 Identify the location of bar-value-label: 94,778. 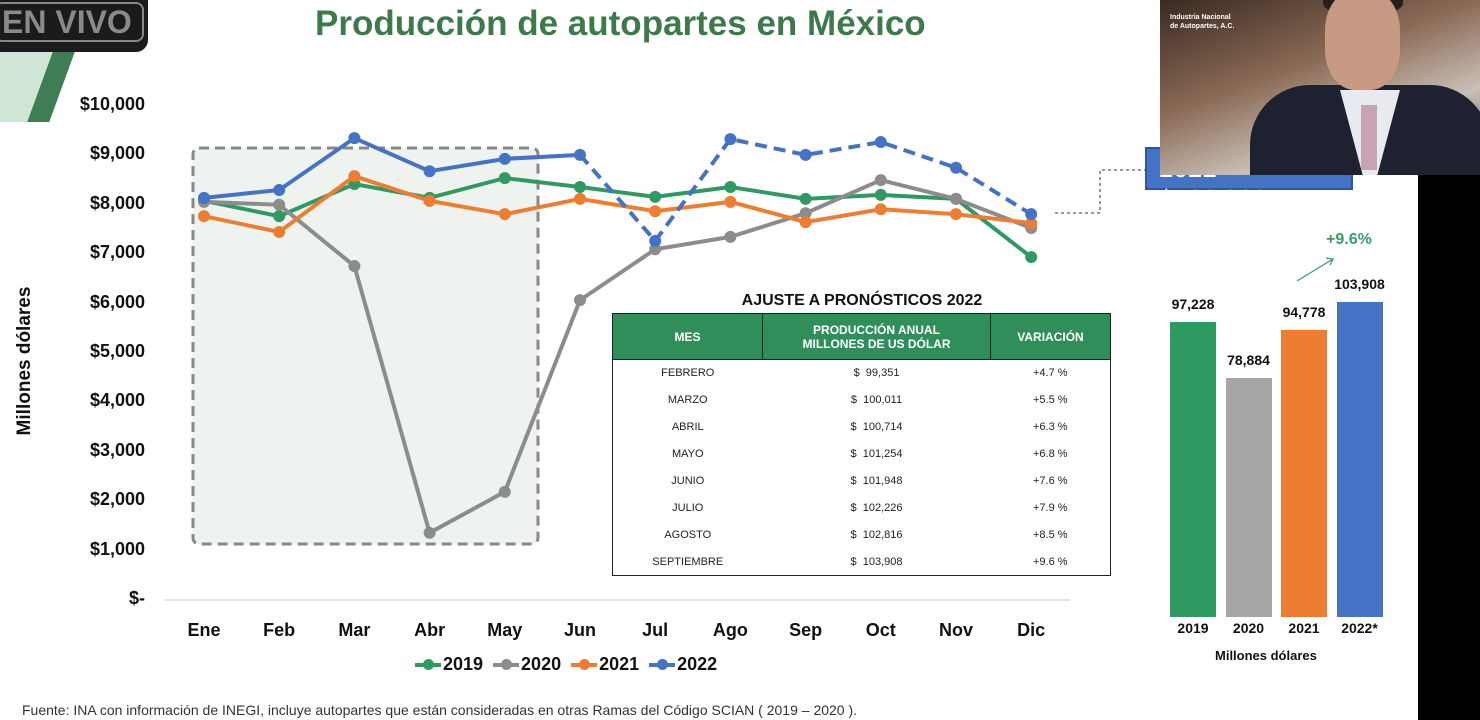
(1304, 311).